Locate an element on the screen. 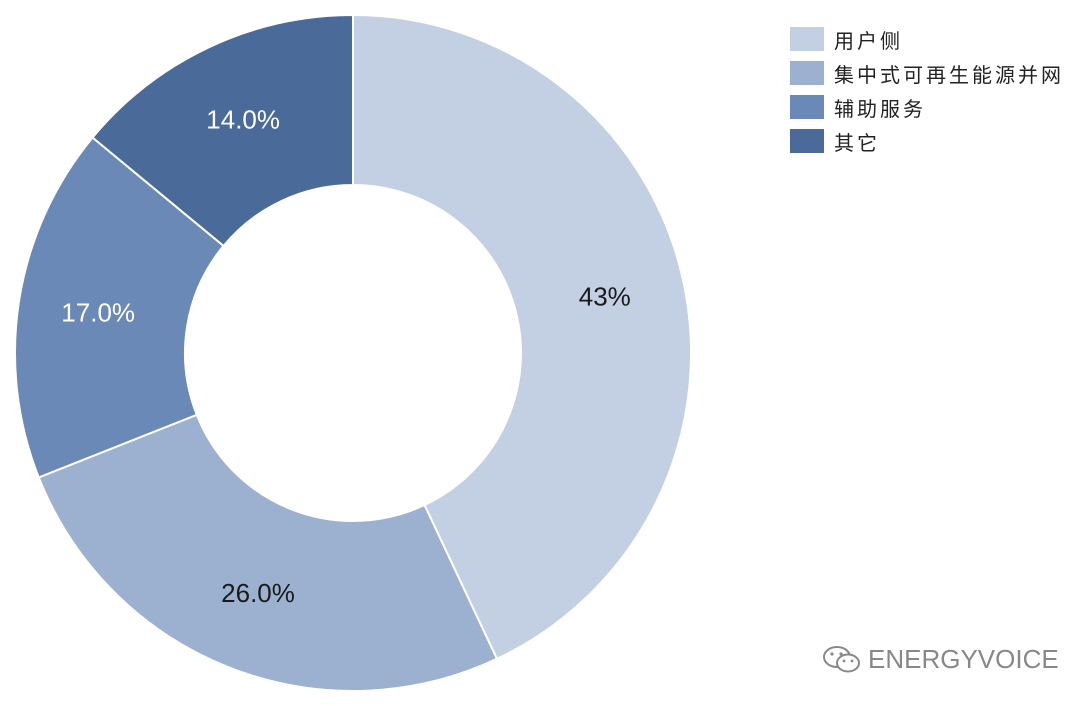  wechat-icon is located at coordinates (841, 658).